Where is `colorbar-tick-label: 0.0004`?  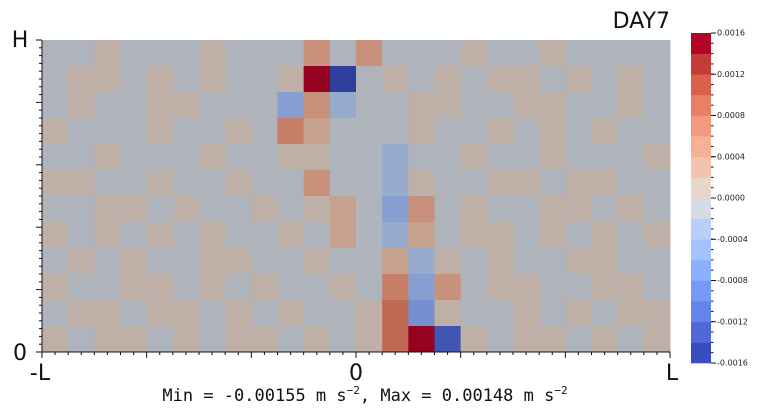 colorbar-tick-label: 0.0004 is located at coordinates (731, 156).